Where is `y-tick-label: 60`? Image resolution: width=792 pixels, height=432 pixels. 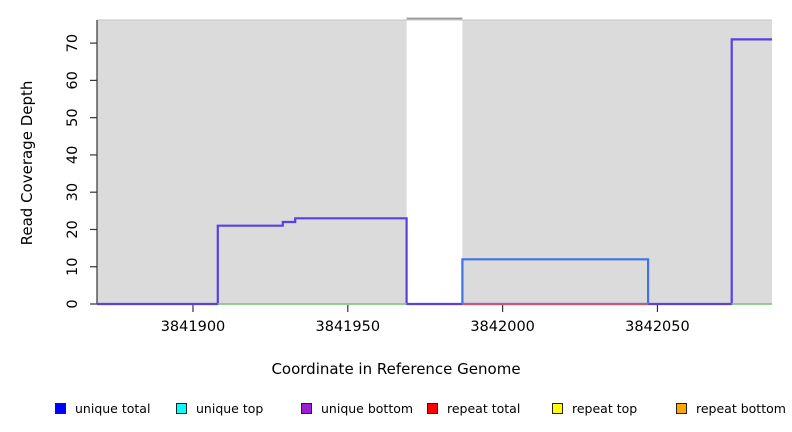
y-tick-label: 60 is located at coordinates (73, 80).